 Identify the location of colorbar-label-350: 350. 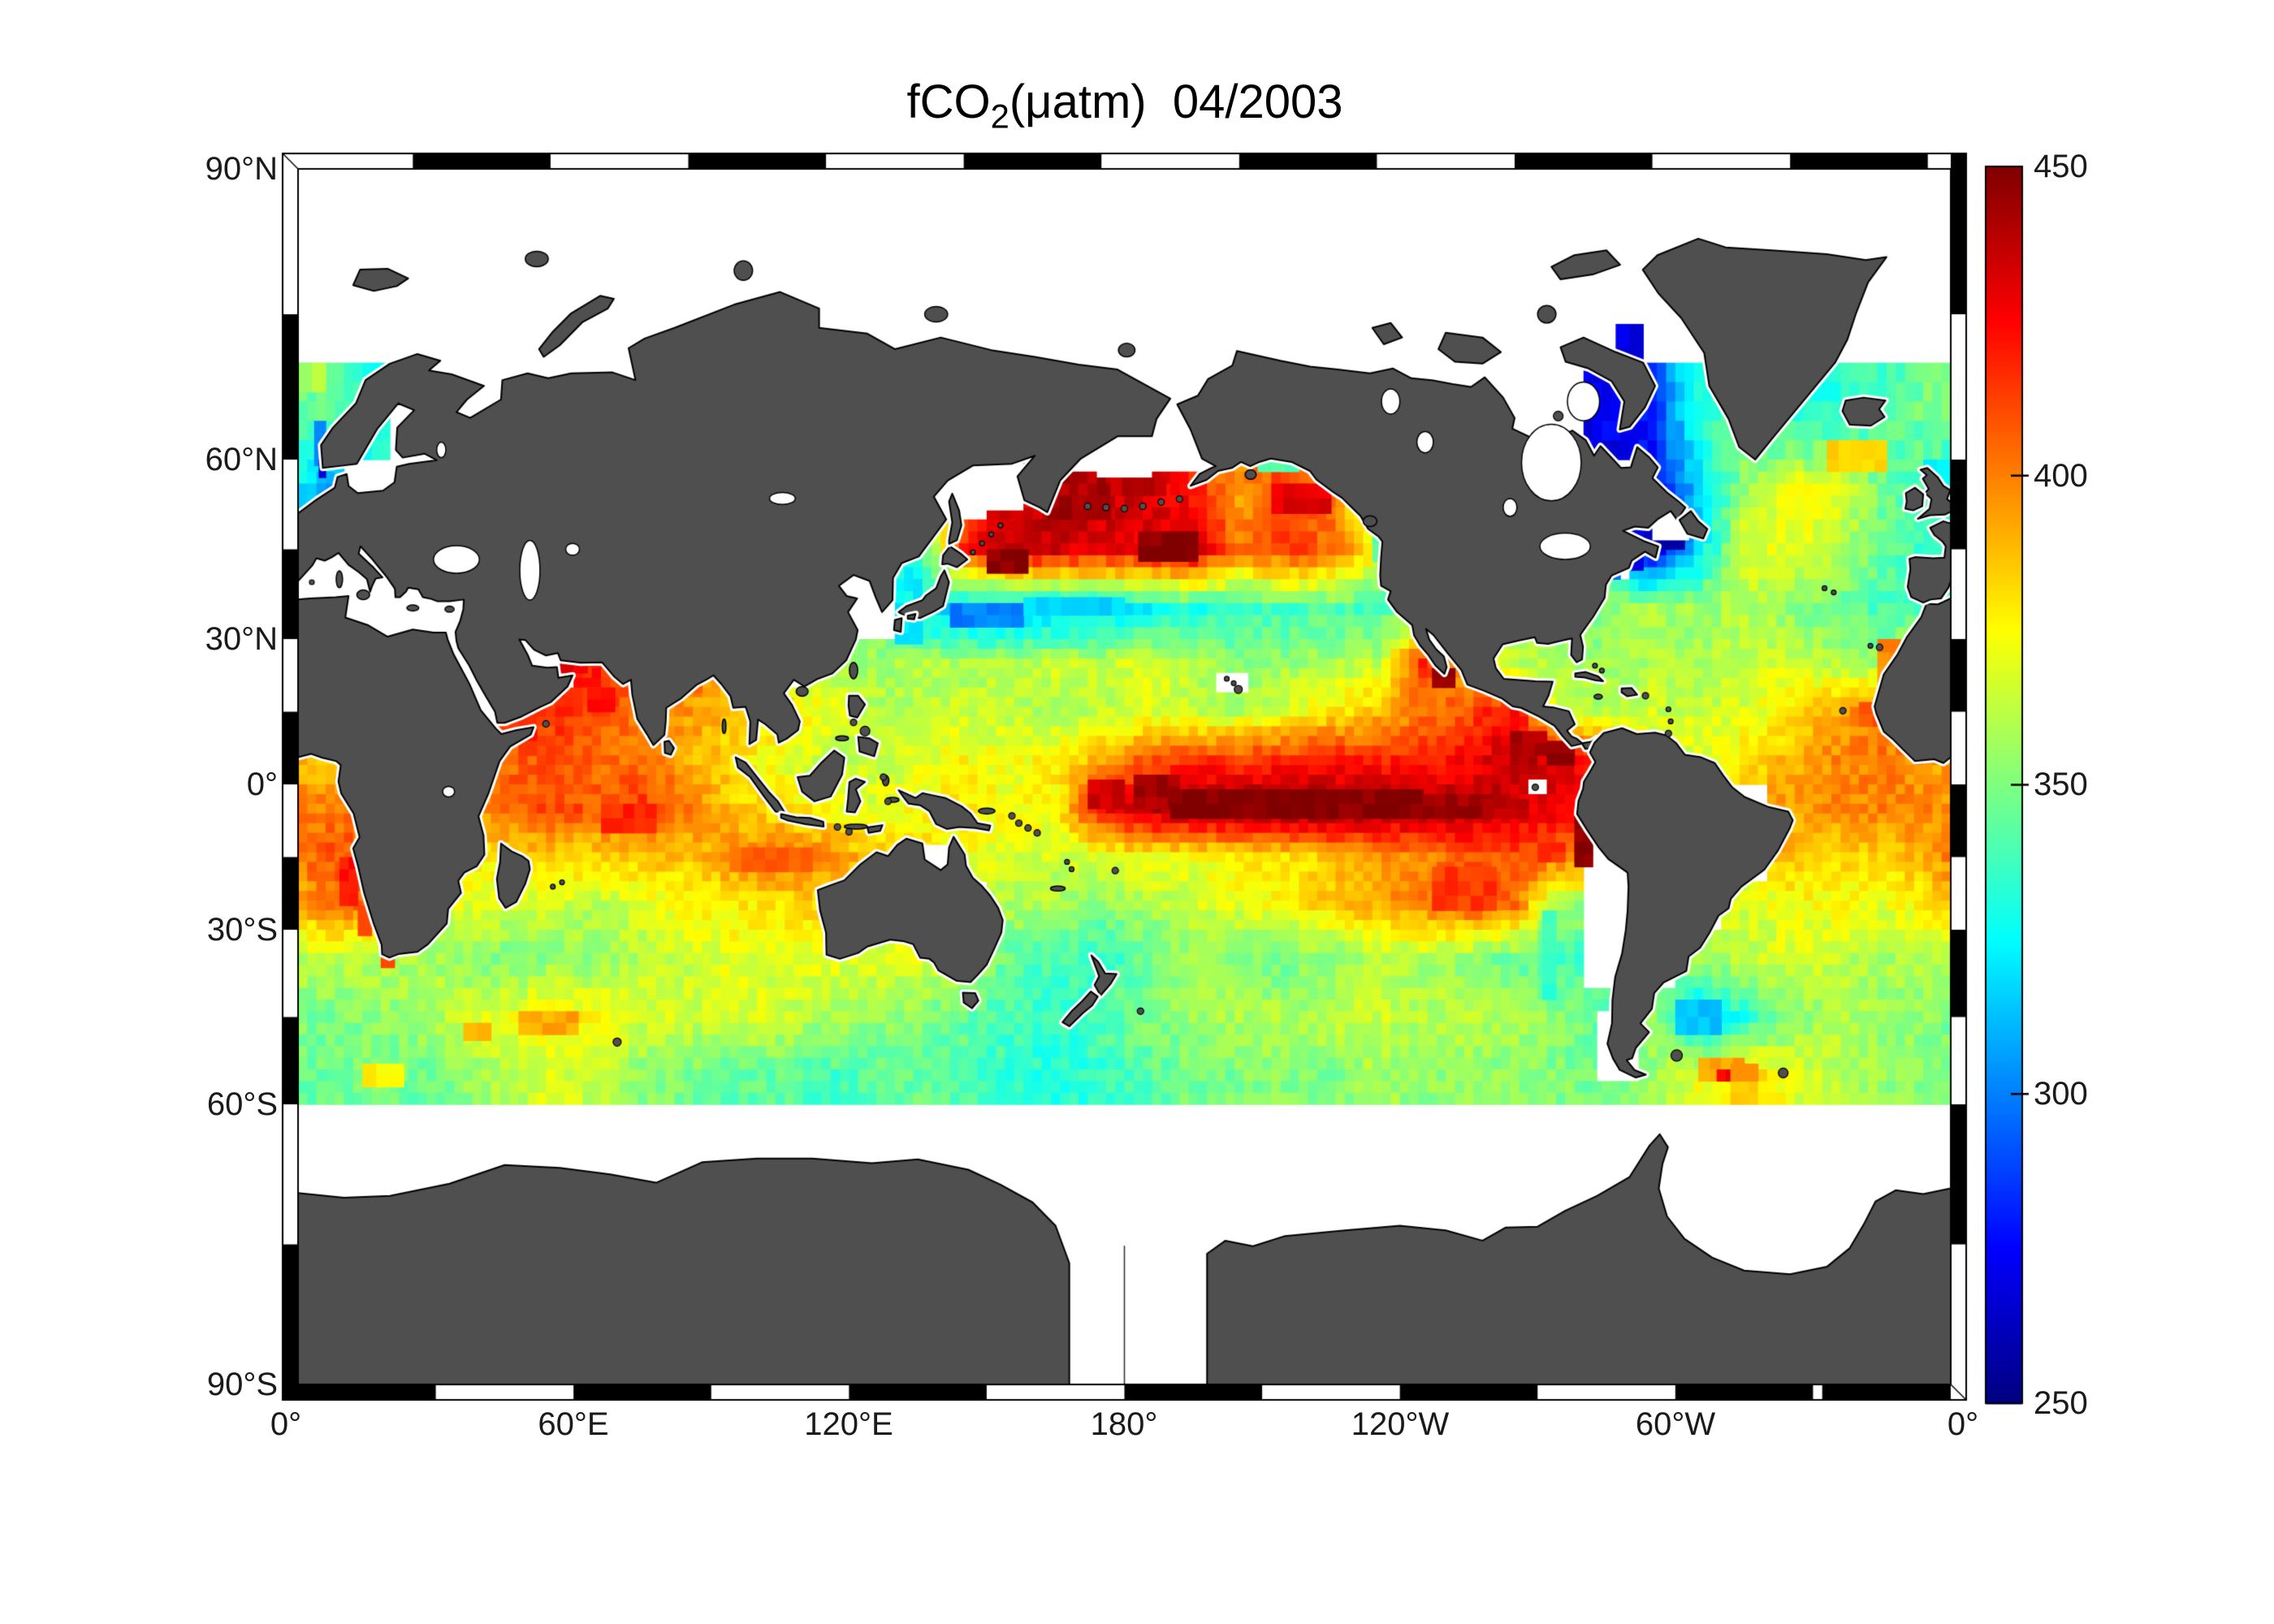
(2061, 785).